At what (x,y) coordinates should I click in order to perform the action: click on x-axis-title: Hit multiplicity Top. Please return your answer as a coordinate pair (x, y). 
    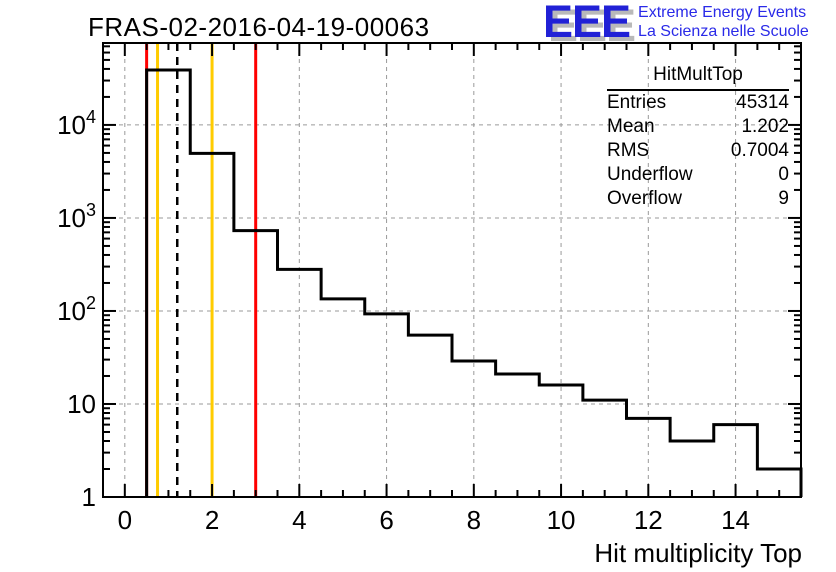
    Looking at the image, I should click on (698, 553).